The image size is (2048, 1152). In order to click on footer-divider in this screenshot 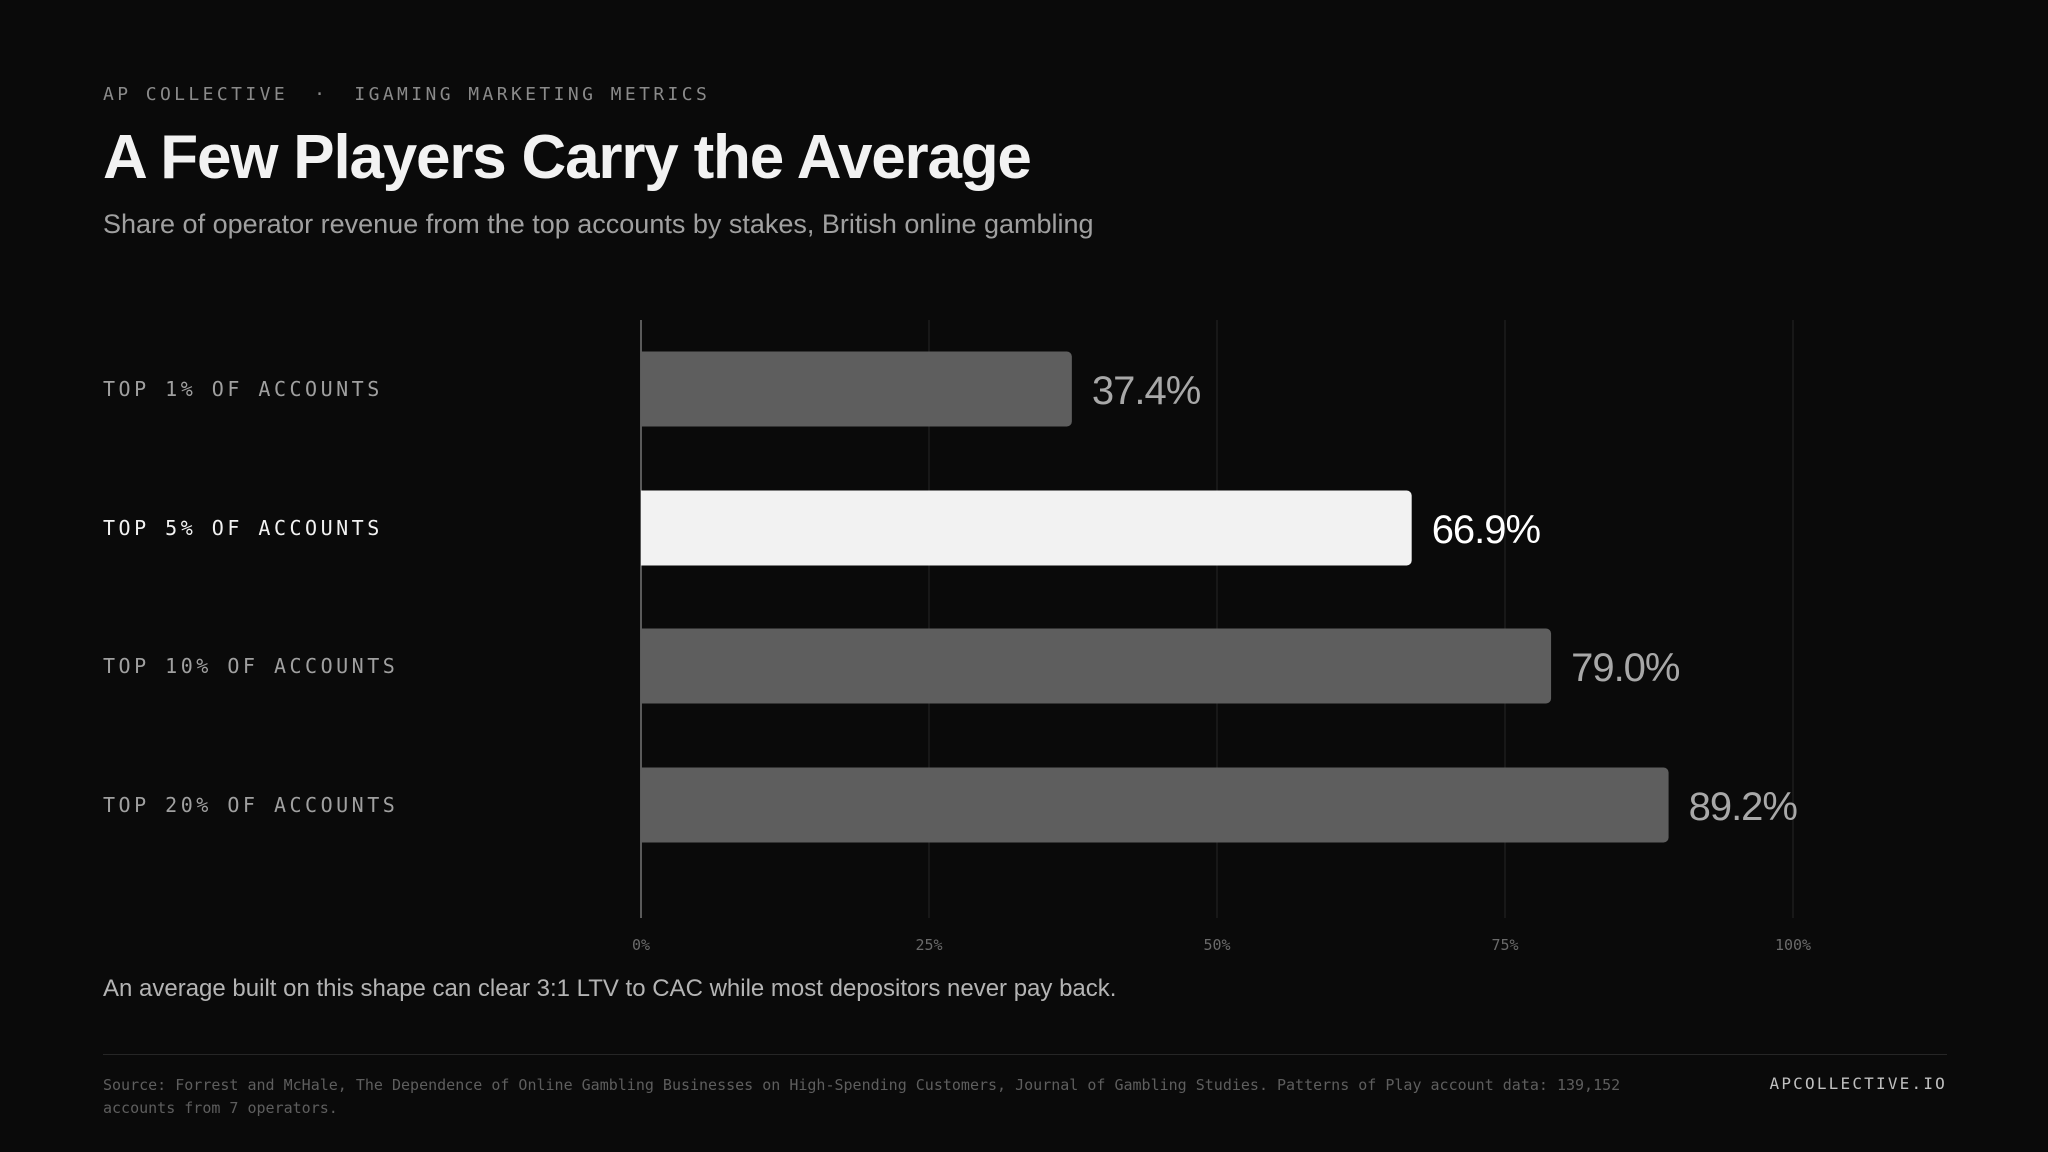, I will do `click(1025, 1054)`.